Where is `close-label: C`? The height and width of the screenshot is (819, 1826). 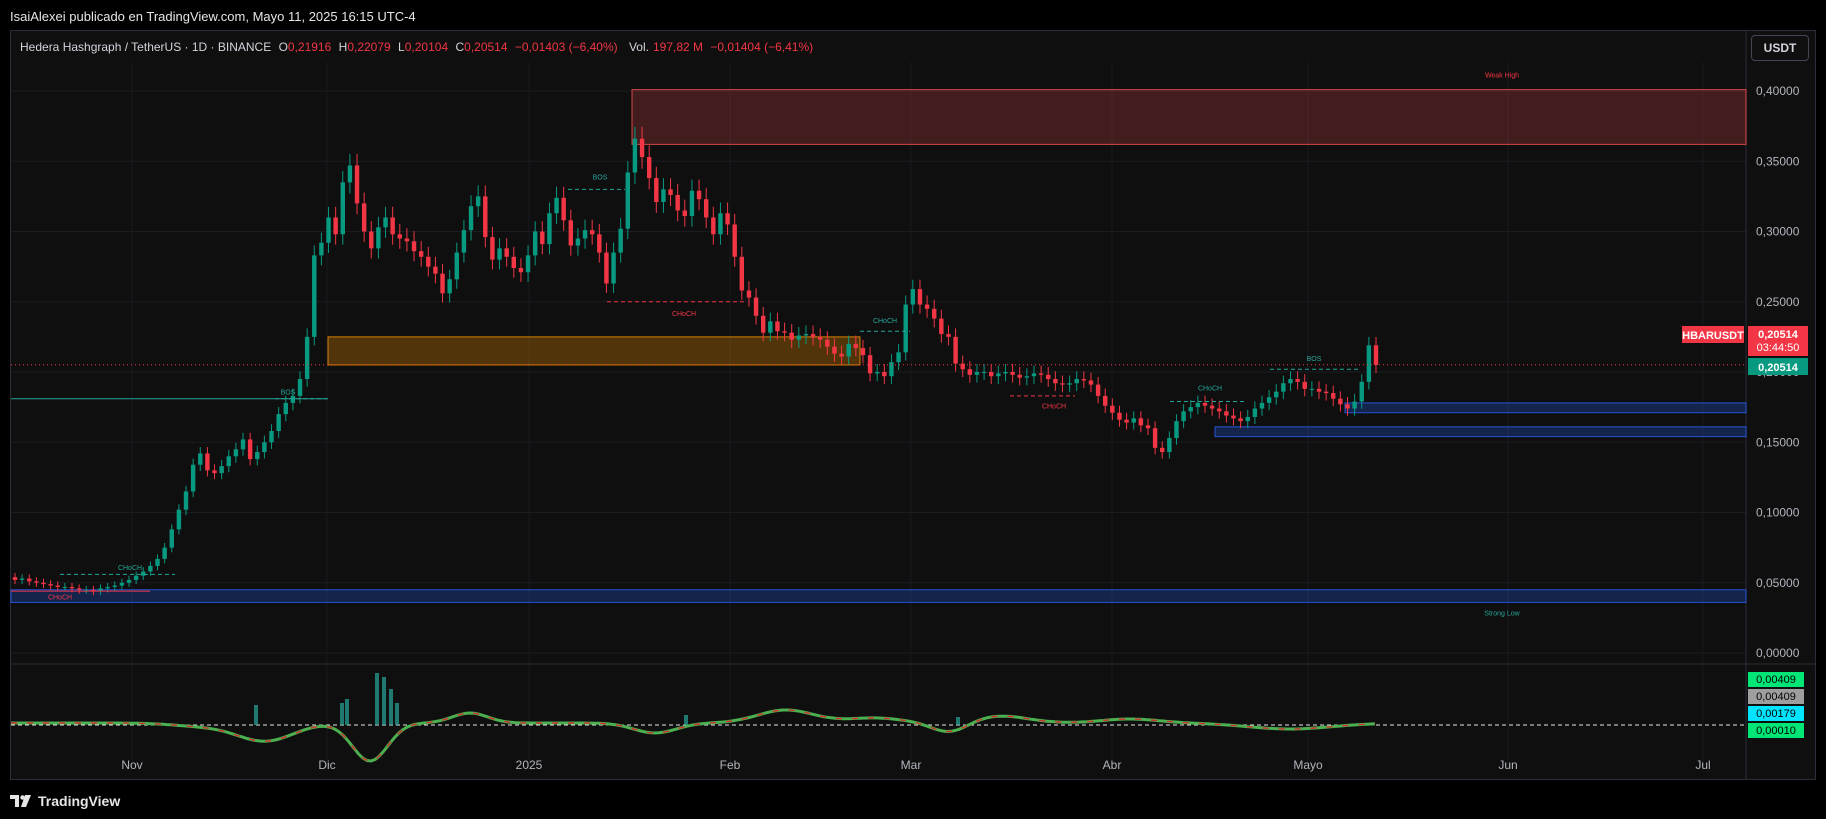
close-label: C is located at coordinates (460, 47).